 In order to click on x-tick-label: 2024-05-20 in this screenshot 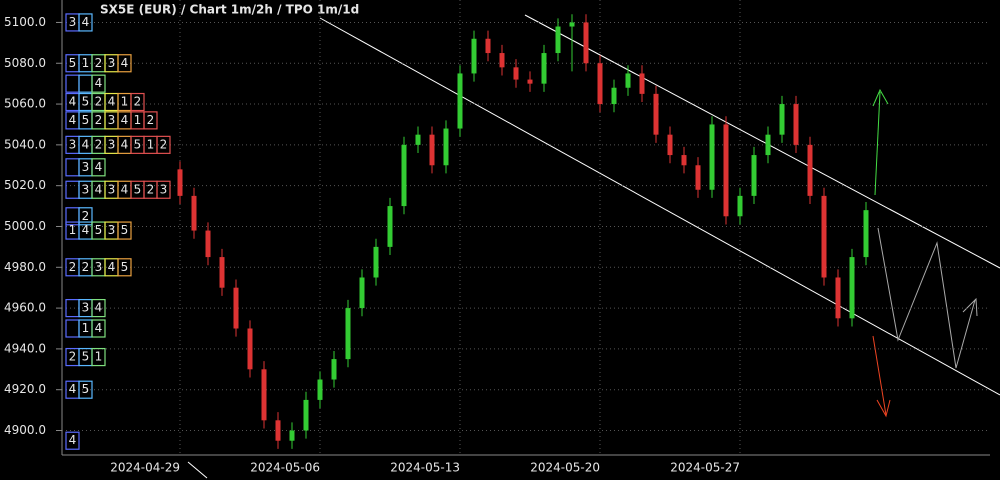, I will do `click(565, 468)`.